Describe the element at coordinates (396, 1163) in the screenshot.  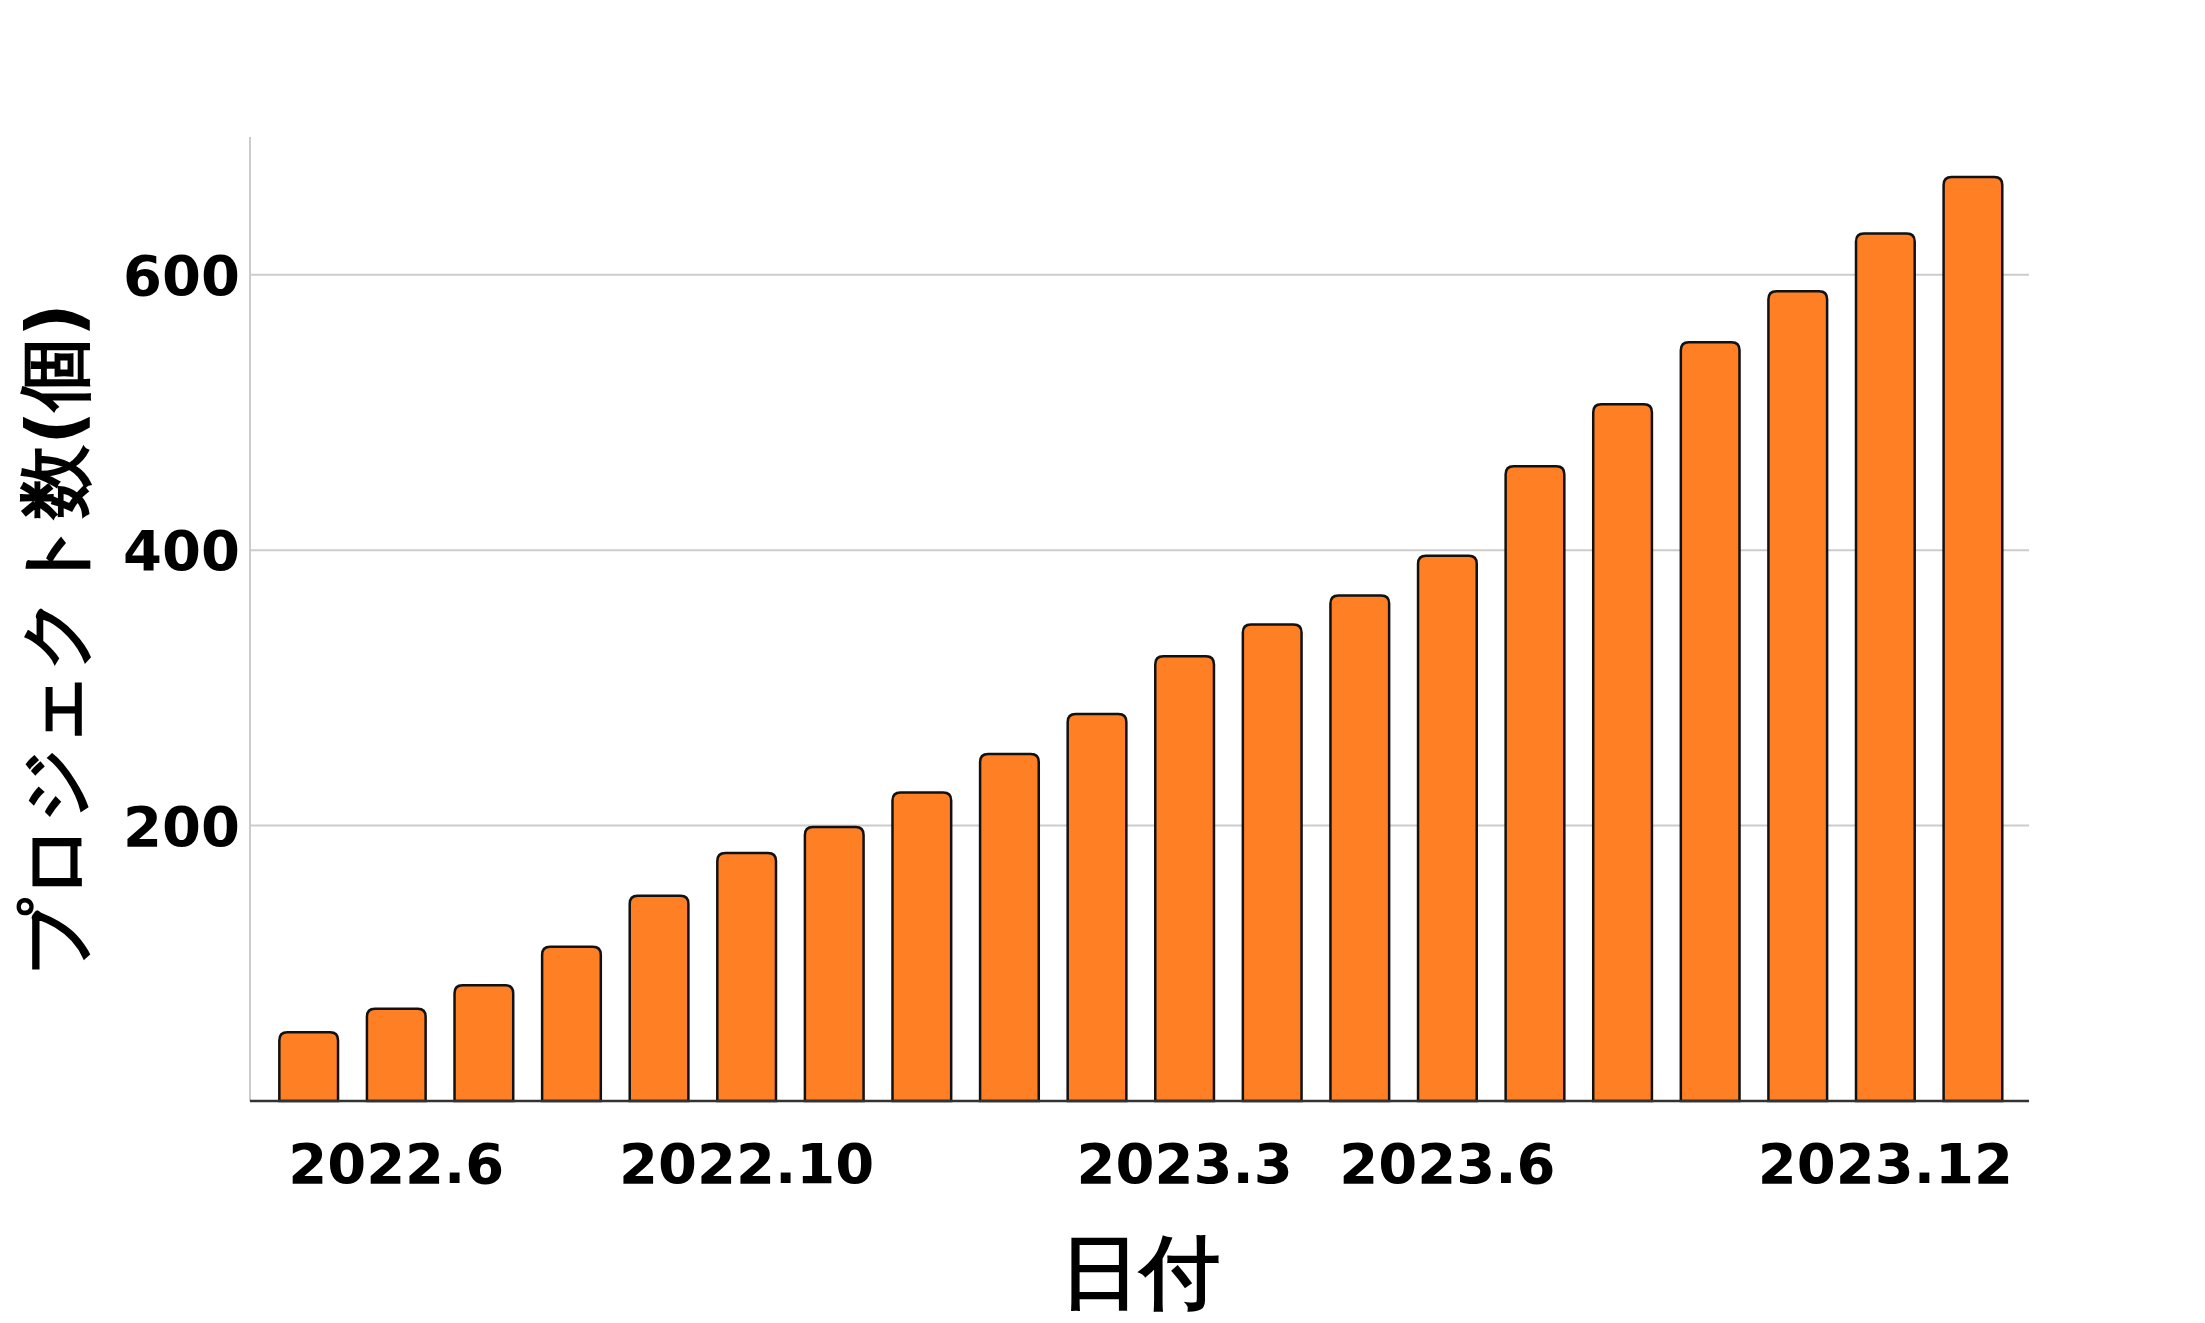
I see `x-tick-label: 2022.6` at that location.